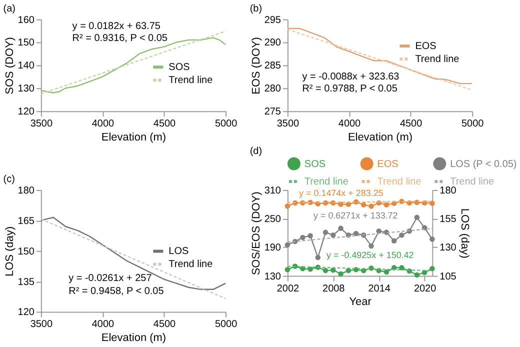  What do you see at coordinates (273, 20) in the screenshot?
I see `y-tick-label: 295` at bounding box center [273, 20].